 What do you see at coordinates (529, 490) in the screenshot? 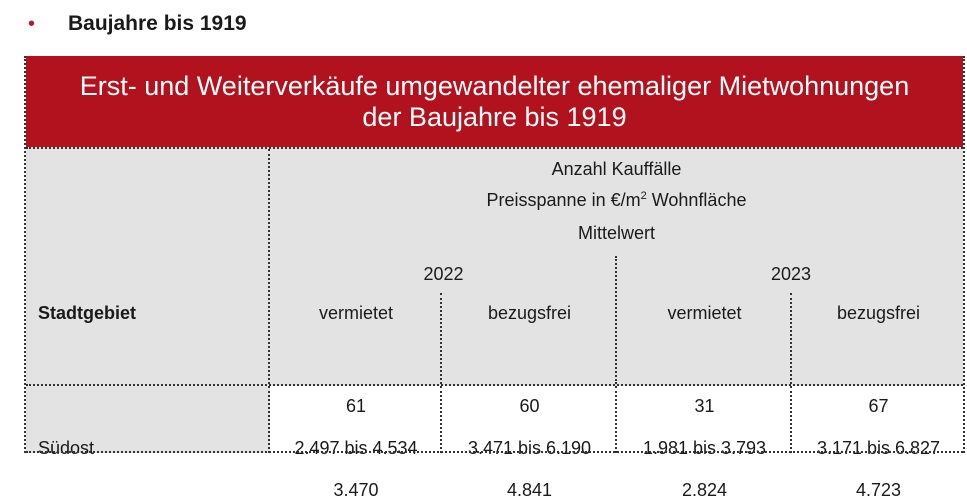
I see `cell-mean: 4.841` at bounding box center [529, 490].